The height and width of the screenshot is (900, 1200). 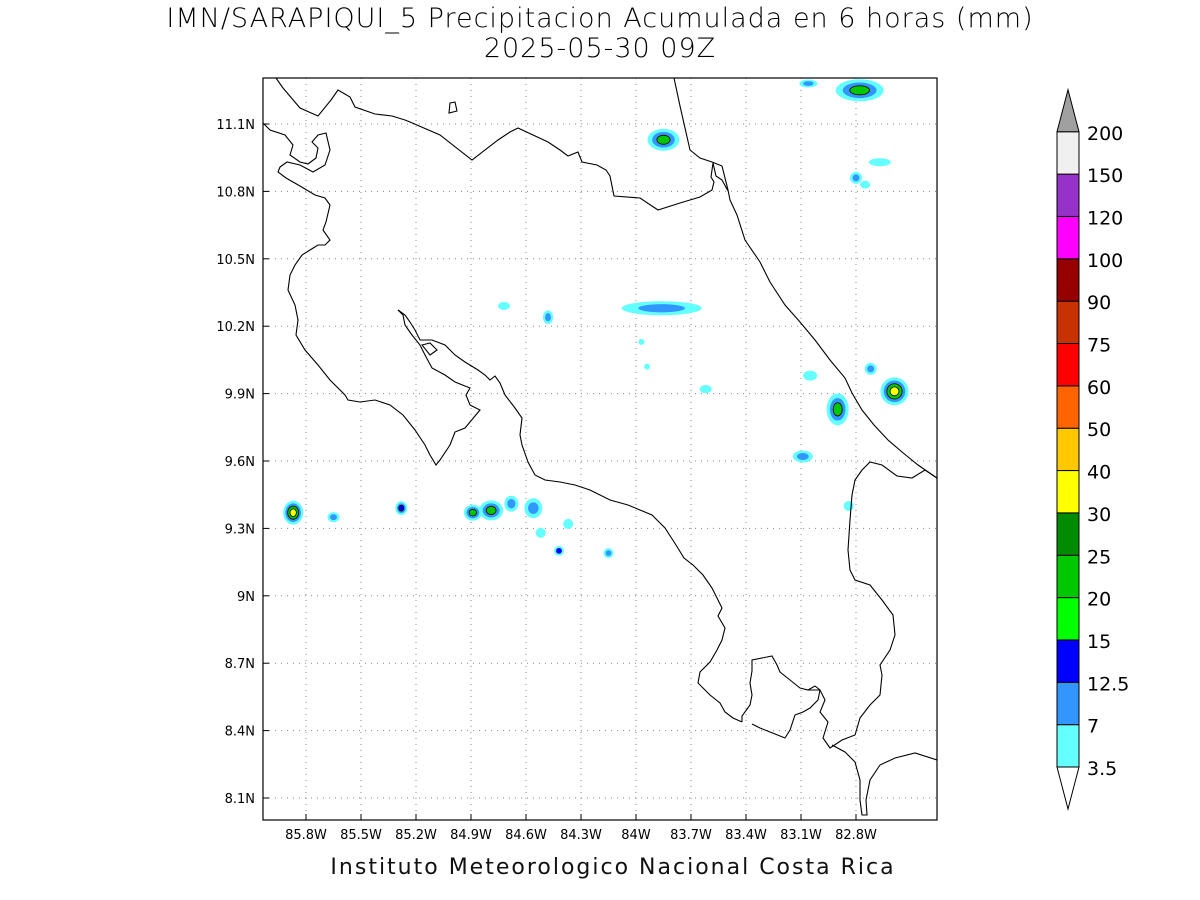 What do you see at coordinates (1099, 642) in the screenshot?
I see `legend-label: 15` at bounding box center [1099, 642].